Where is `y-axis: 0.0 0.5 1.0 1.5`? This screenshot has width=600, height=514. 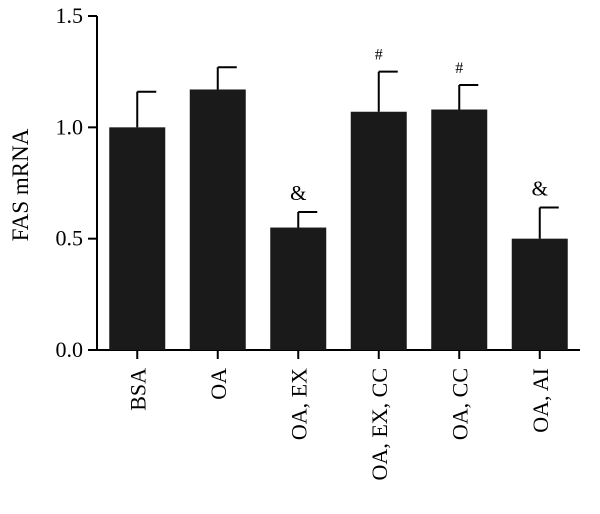
y-axis: 0.0 0.5 1.0 1.5 is located at coordinates (77, 182).